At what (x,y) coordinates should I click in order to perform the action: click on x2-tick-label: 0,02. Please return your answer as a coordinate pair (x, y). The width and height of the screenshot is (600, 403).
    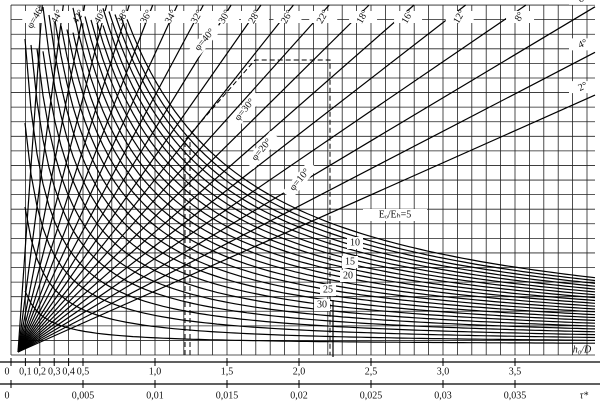
    Looking at the image, I should click on (299, 395).